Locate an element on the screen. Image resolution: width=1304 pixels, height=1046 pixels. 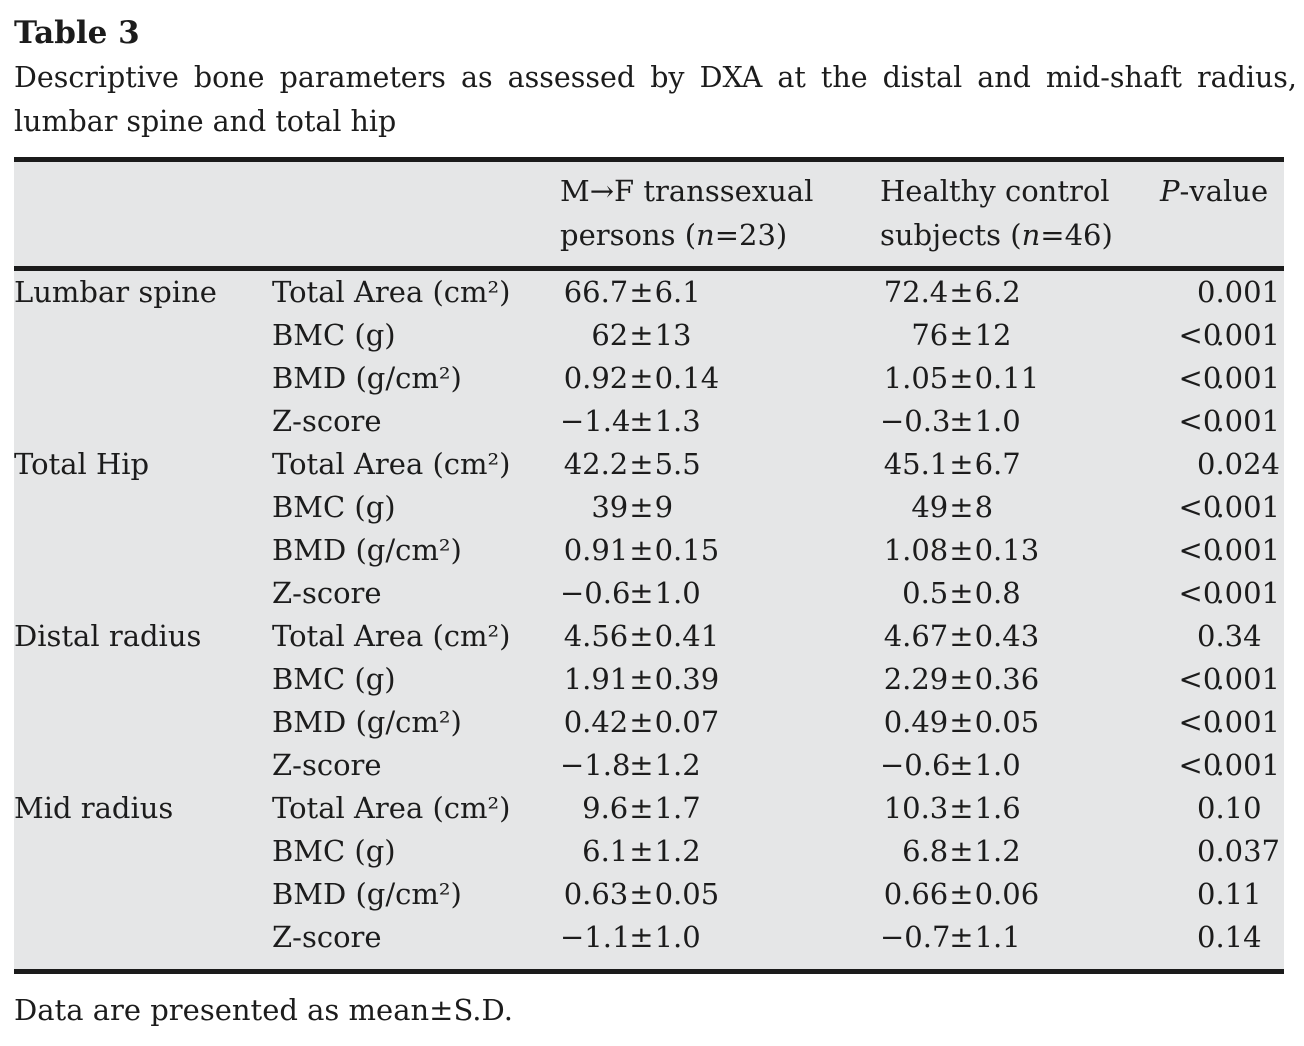
table-row: BMC (g) 62±13 76±12 <0.001 is located at coordinates (649, 335).